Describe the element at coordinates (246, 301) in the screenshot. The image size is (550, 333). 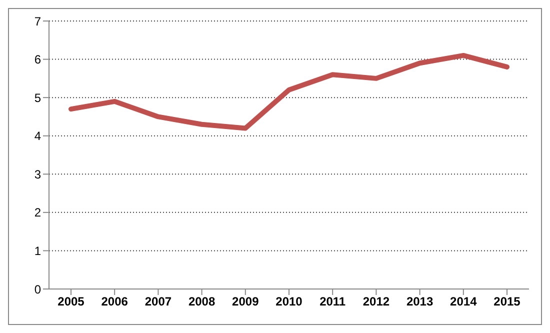
I see `x-tick-label: 2009` at that location.